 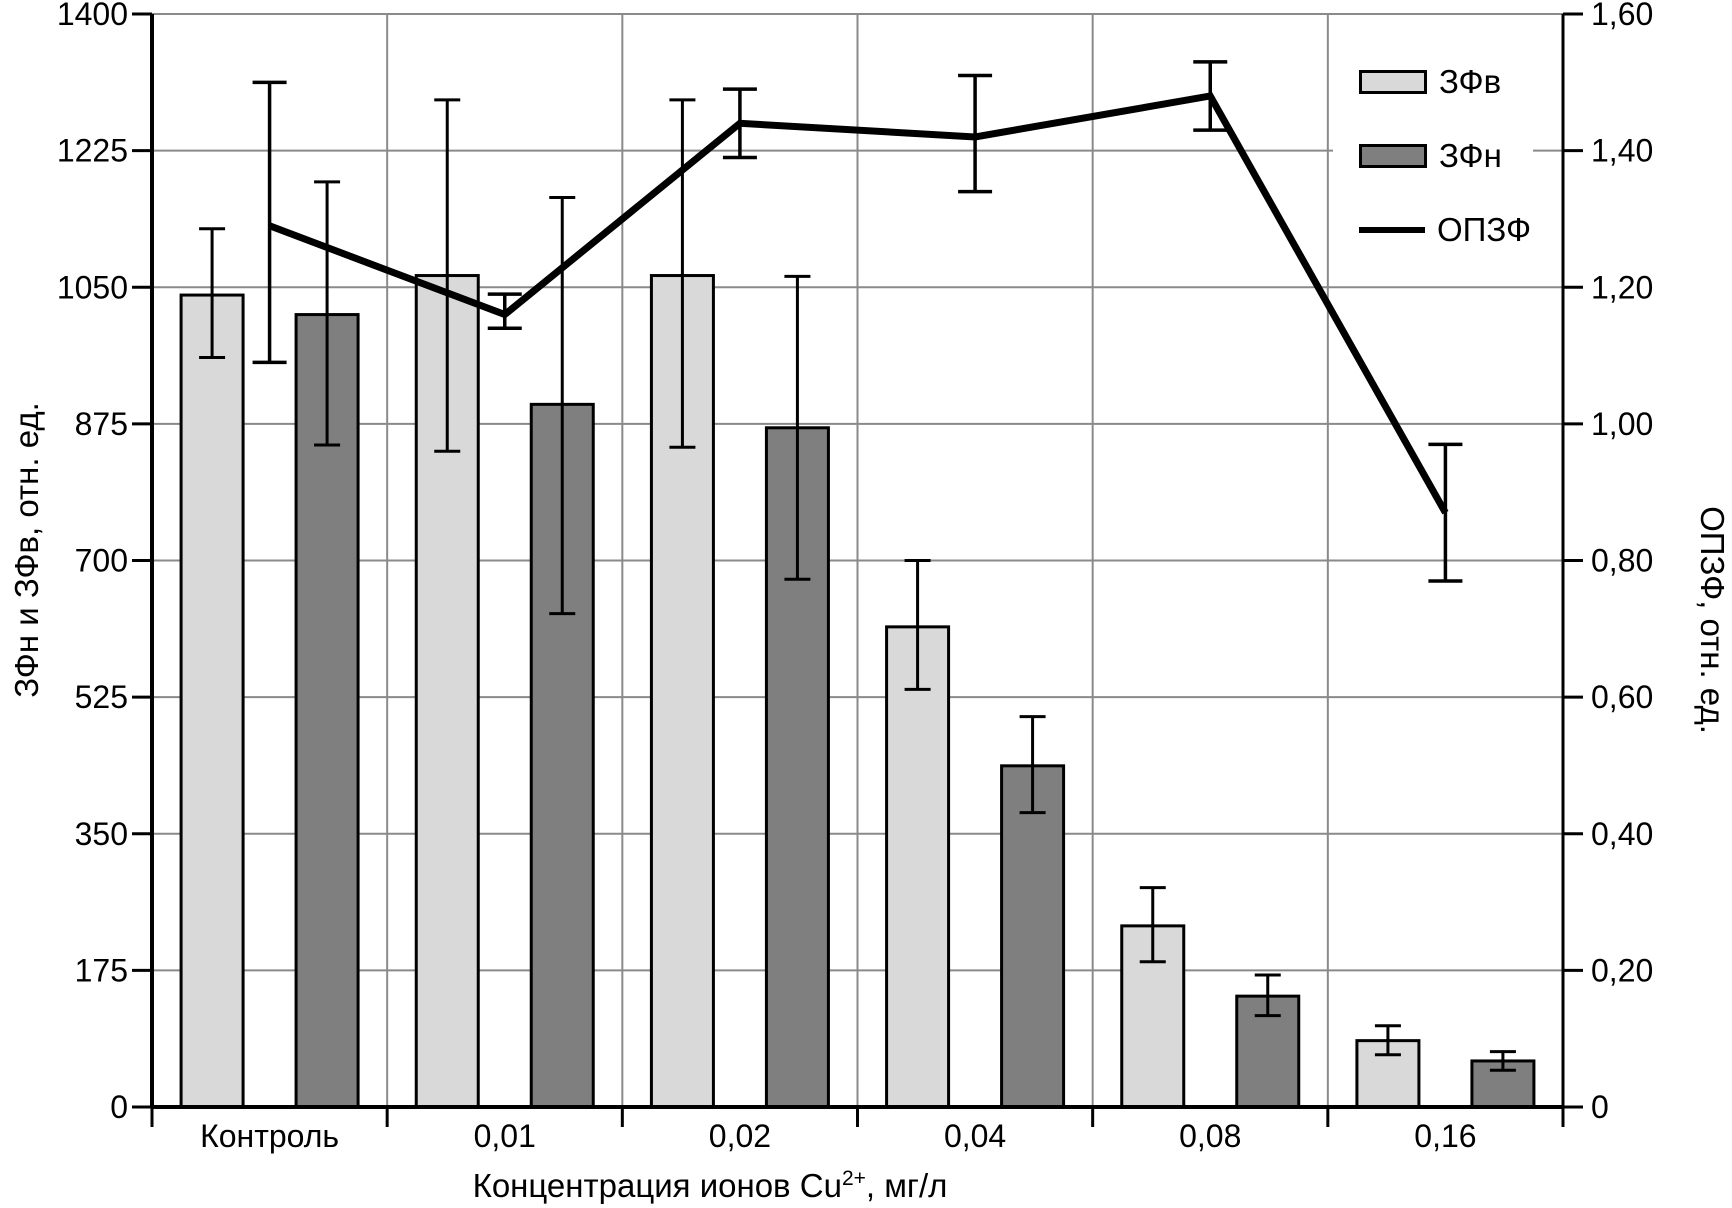 What do you see at coordinates (1622, 16) in the screenshot?
I see `right-tick-label: 1,60` at bounding box center [1622, 16].